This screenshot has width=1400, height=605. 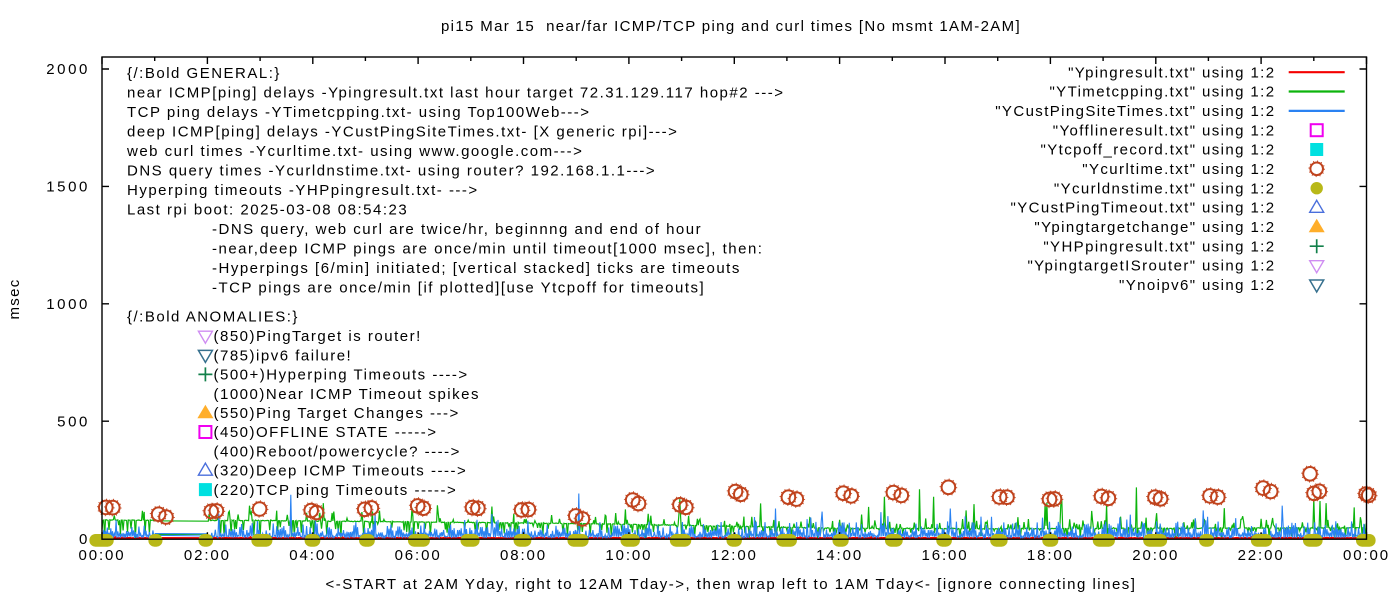 What do you see at coordinates (1171, 72) in the screenshot?
I see `svg-text: "Ypingresult.txt" using 1:2` at bounding box center [1171, 72].